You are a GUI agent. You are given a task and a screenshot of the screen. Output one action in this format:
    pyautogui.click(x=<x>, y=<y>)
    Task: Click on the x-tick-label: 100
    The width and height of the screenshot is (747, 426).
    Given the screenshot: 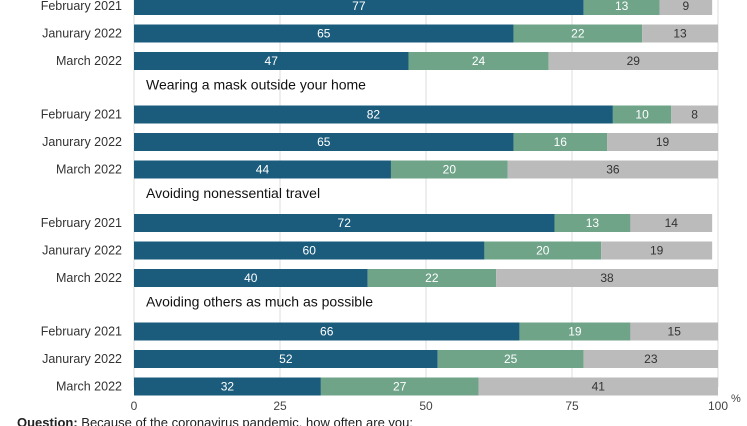 What is the action you would take?
    pyautogui.click(x=718, y=406)
    